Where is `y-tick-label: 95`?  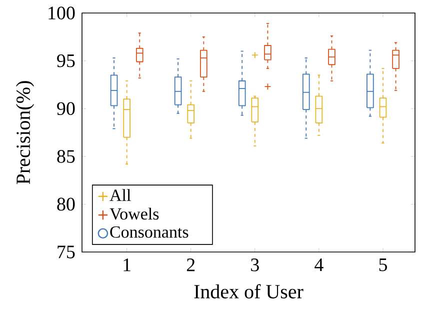 y-tick-label: 95 is located at coordinates (66, 61).